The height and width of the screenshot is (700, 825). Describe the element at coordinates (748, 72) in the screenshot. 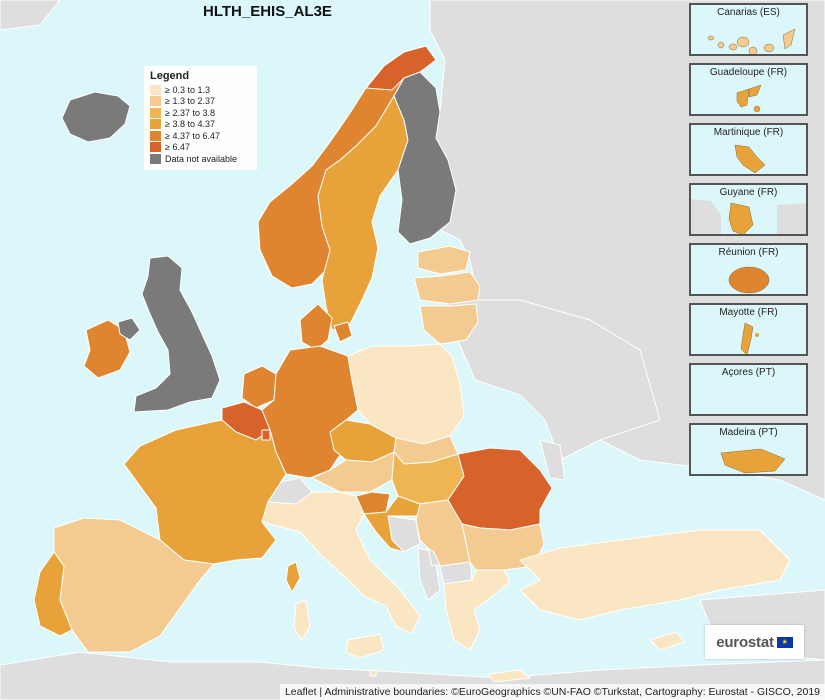

I see `inset-label: Guadeloupe (FR)` at that location.